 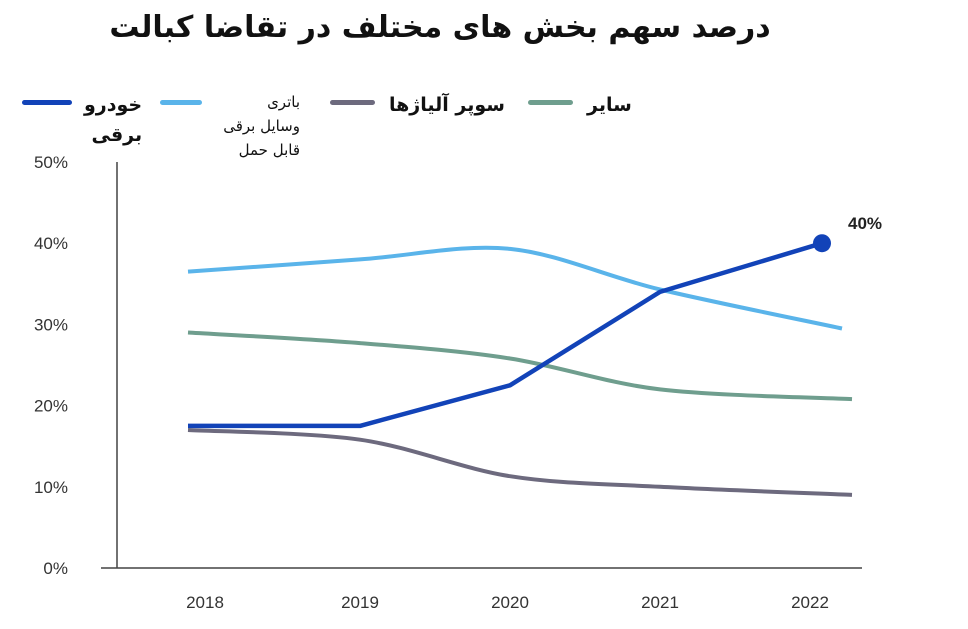 I want to click on end-point-label: 40%, so click(x=865, y=223).